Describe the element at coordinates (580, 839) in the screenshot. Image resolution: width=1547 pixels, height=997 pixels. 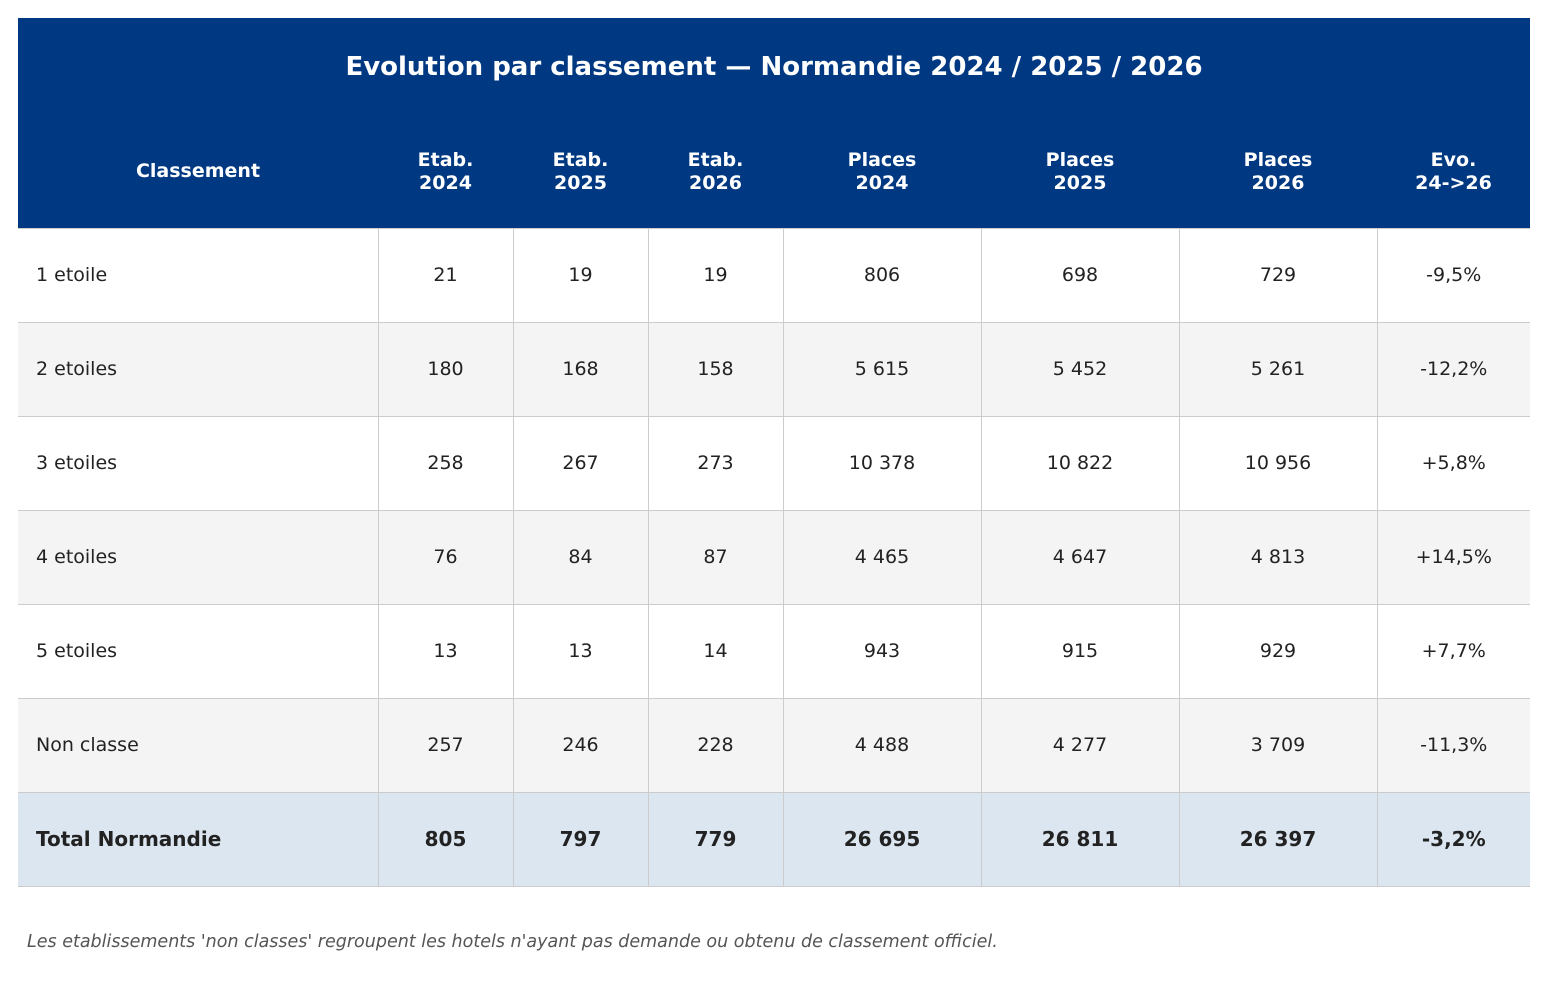
I see `total-cell: 797` at that location.